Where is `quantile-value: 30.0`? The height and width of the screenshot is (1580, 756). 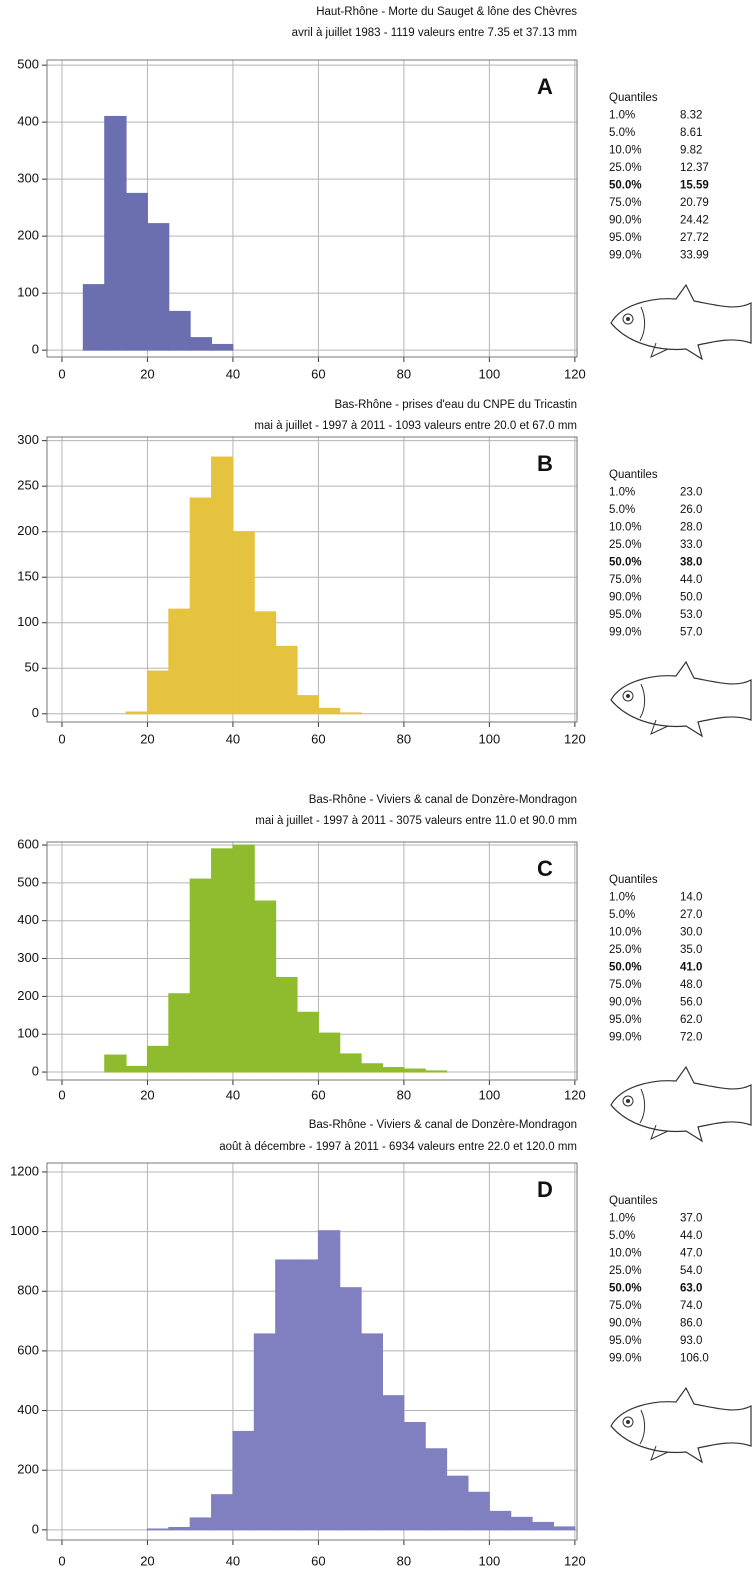
quantile-value: 30.0 is located at coordinates (691, 933).